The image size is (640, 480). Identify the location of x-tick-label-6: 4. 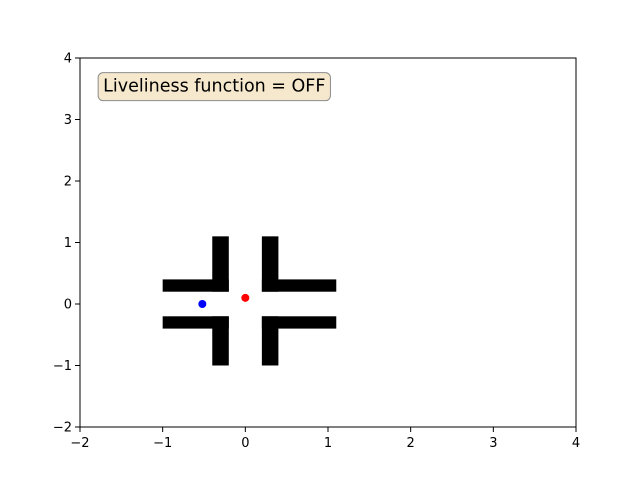
(576, 443).